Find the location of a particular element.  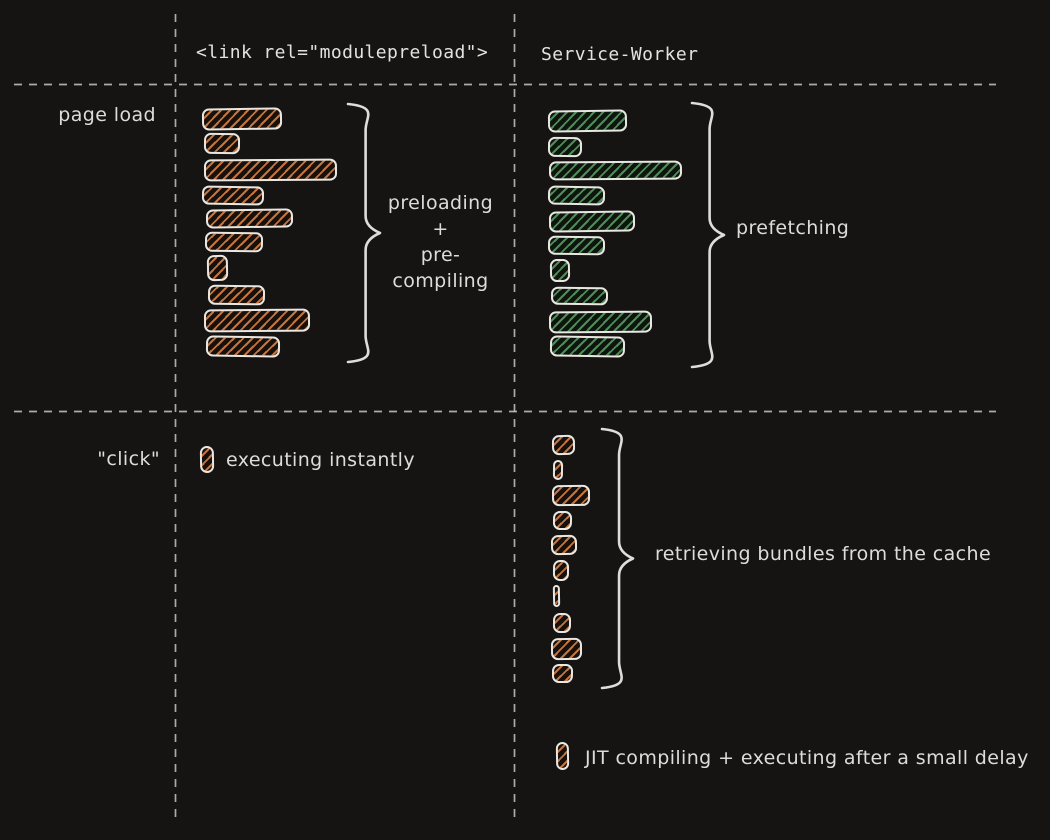

jit-legend-swatch-bar is located at coordinates (562, 756).